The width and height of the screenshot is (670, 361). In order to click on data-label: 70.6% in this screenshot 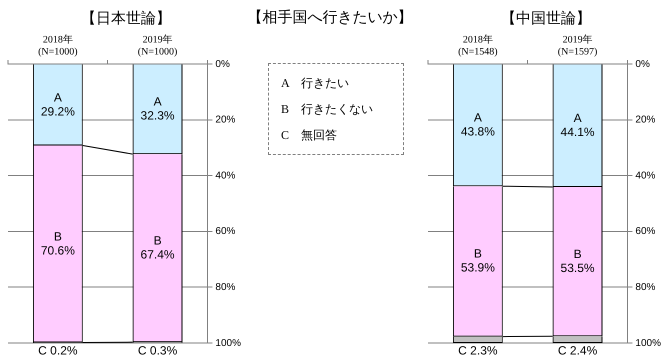, I will do `click(58, 250)`.